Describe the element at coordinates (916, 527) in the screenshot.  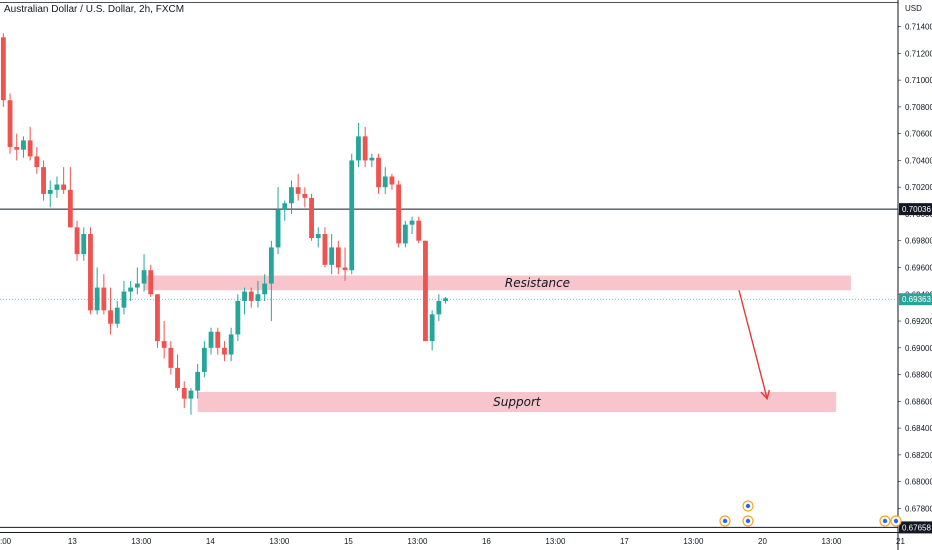
I see `last-price-label: 0.67658` at that location.